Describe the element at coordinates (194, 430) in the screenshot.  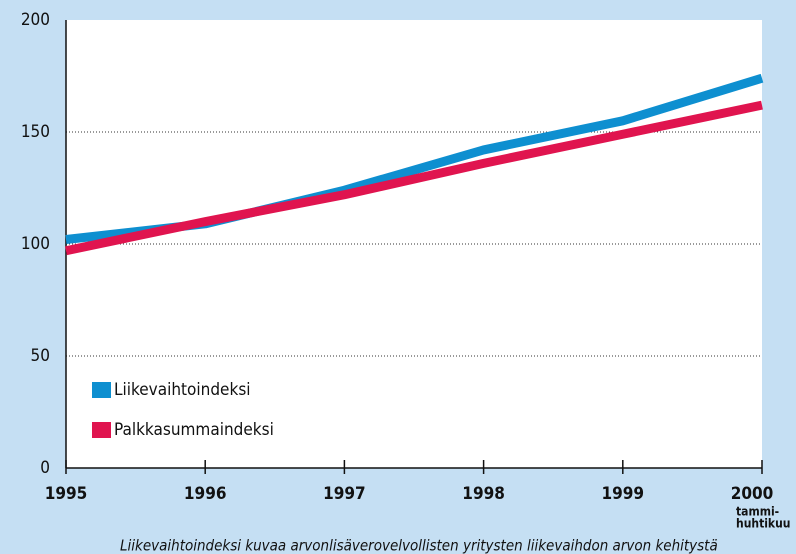
I see `legend-label: Palkkasummaindeksi` at that location.